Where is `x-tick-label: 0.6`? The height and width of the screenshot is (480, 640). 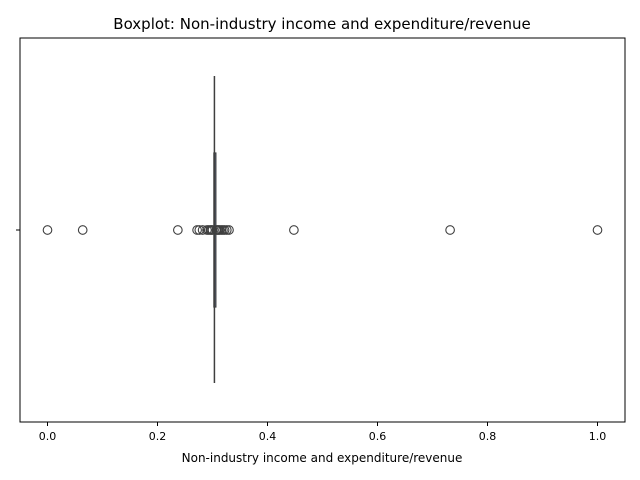
x-tick-label: 0.6 is located at coordinates (378, 436).